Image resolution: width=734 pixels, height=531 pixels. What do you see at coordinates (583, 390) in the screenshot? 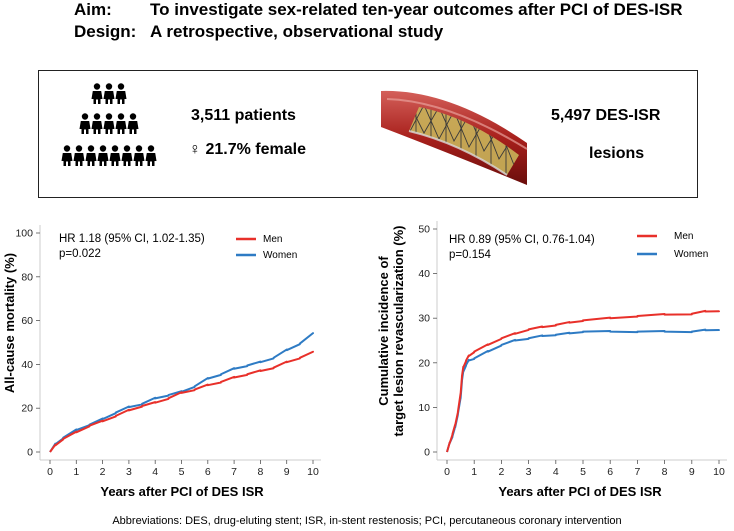
I see `series-line-women` at bounding box center [583, 390].